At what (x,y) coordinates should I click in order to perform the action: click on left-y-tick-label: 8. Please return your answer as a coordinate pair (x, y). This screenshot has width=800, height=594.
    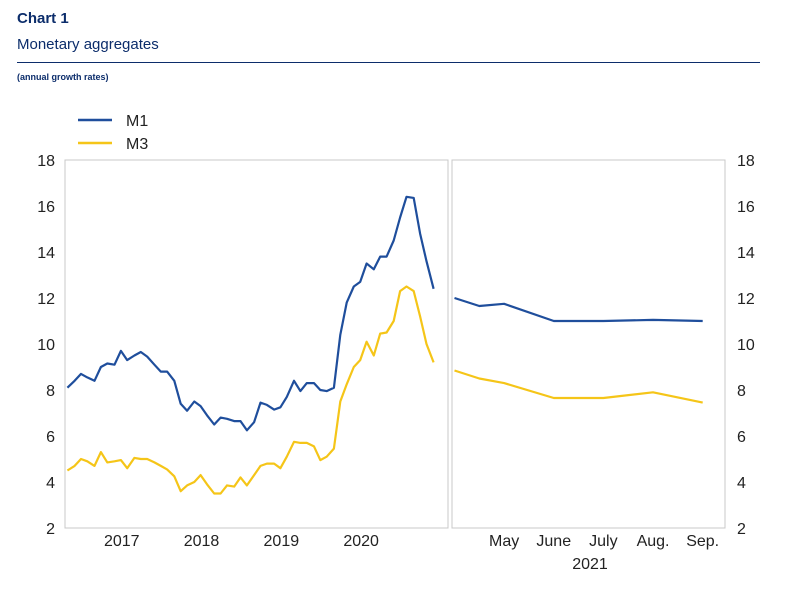
    Looking at the image, I should click on (50, 391).